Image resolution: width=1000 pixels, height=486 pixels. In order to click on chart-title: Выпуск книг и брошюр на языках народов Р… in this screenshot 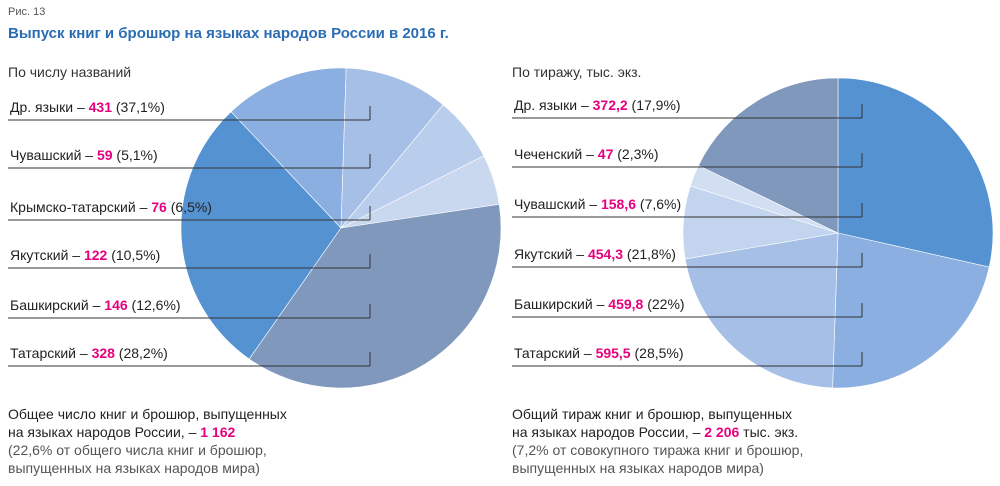, I will do `click(228, 33)`.